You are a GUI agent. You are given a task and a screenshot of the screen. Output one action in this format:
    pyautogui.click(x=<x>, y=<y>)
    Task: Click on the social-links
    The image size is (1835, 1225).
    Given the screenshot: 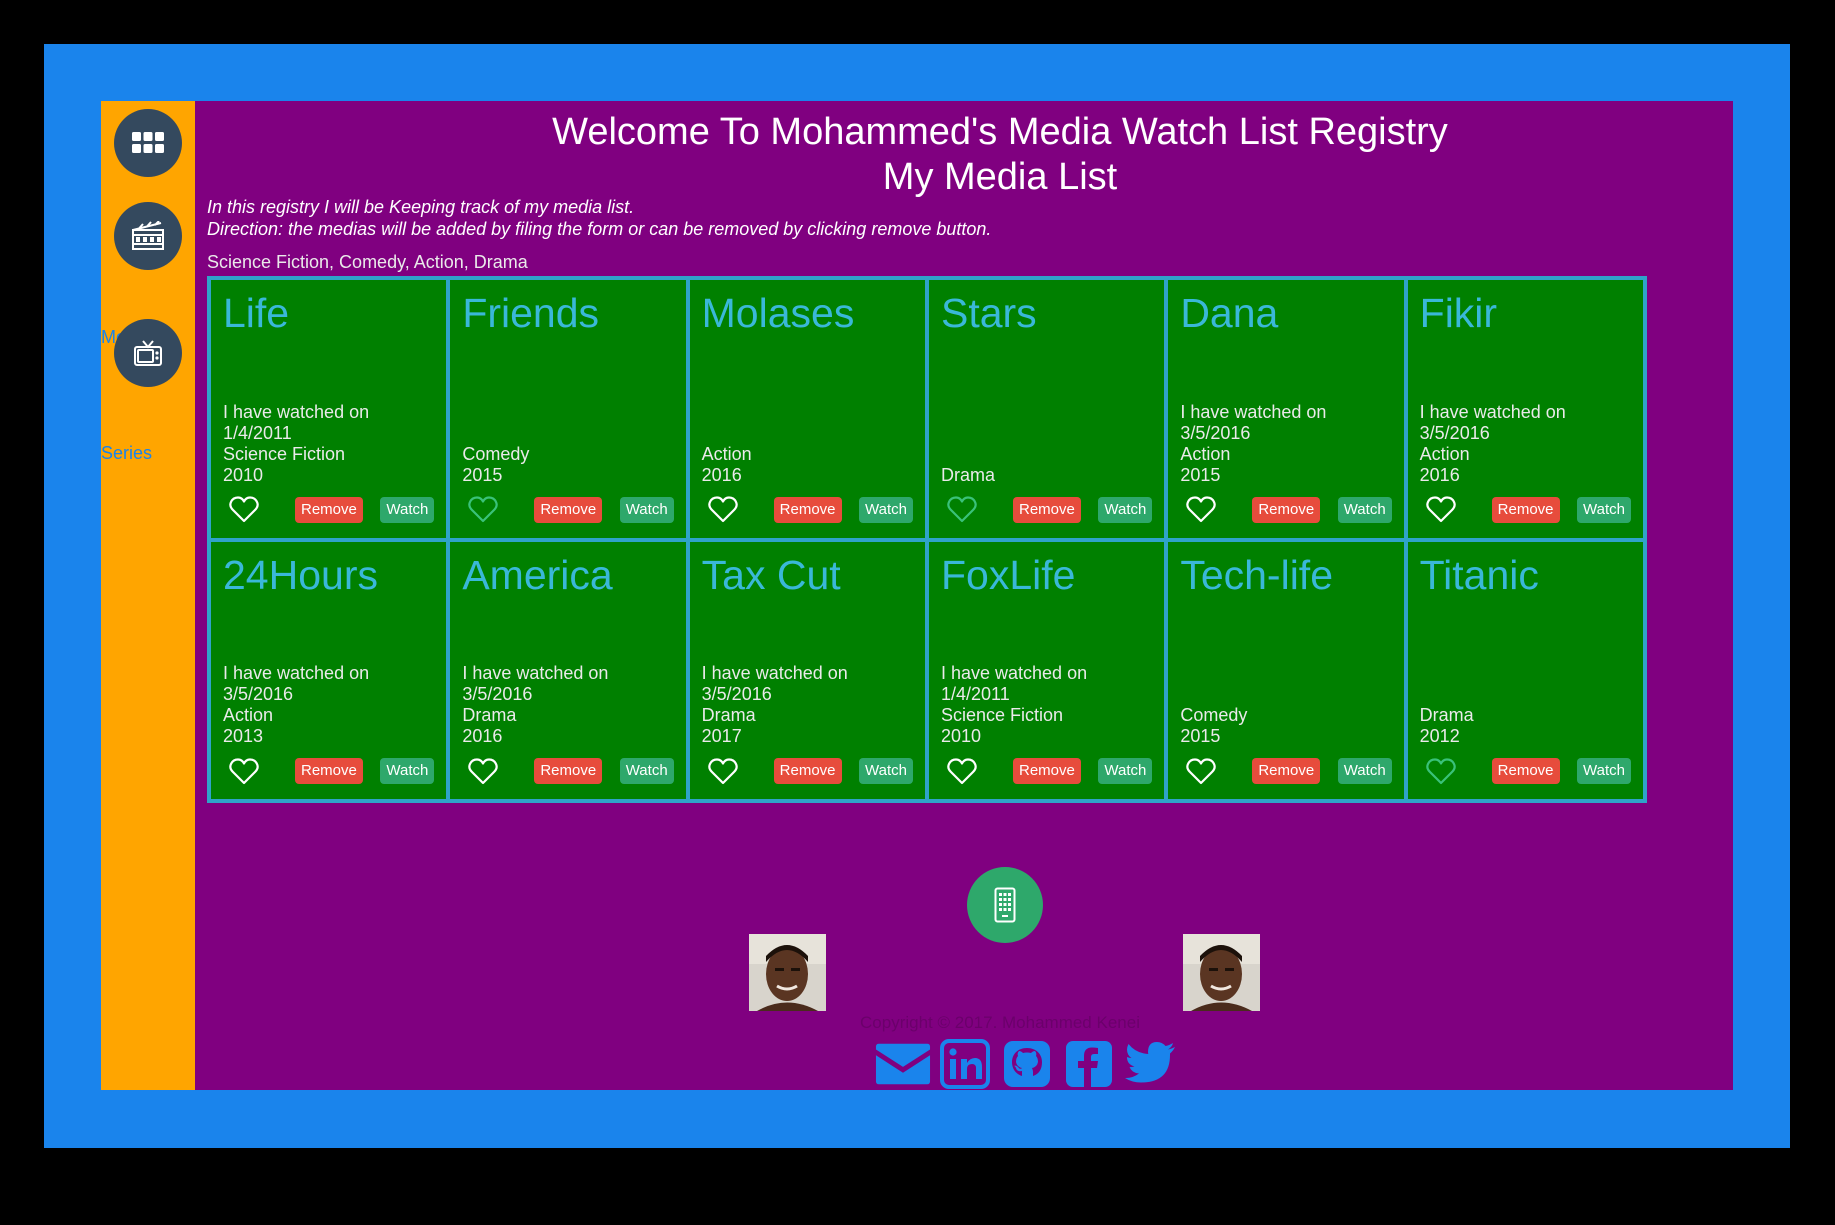 What is the action you would take?
    pyautogui.click(x=1027, y=1064)
    